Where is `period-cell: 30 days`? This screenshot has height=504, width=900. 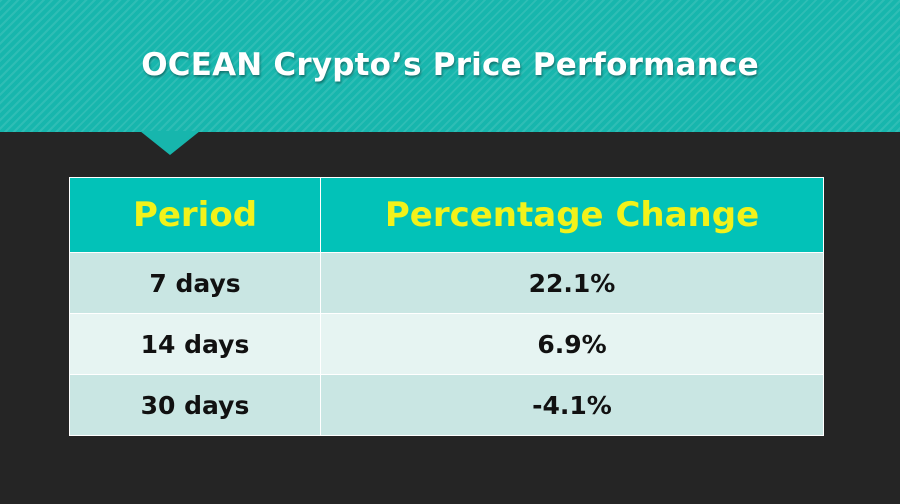 period-cell: 30 days is located at coordinates (195, 405).